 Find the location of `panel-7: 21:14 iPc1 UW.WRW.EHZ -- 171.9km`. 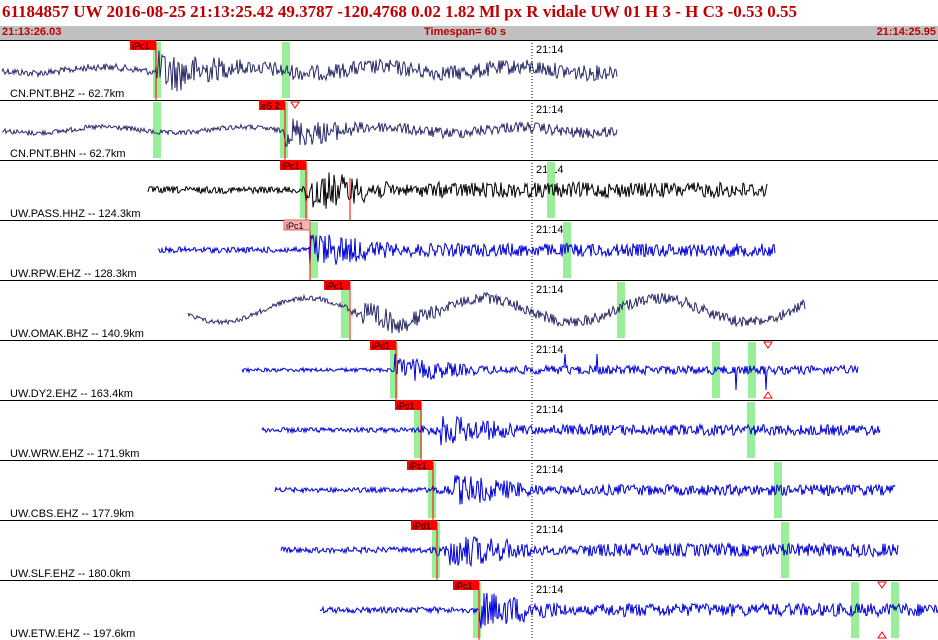

panel-7: 21:14 iPc1 UW.WRW.EHZ -- 171.9km is located at coordinates (469, 430).